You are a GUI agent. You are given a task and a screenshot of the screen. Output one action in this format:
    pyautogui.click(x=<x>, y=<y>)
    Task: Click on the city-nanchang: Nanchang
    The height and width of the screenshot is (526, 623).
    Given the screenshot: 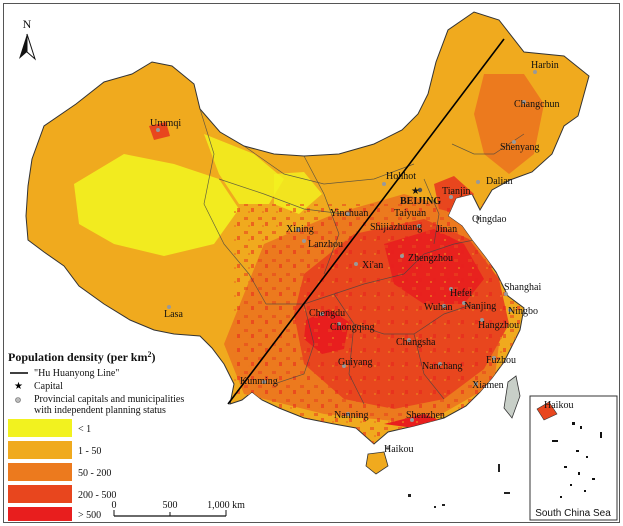 What is the action you would take?
    pyautogui.click(x=442, y=366)
    